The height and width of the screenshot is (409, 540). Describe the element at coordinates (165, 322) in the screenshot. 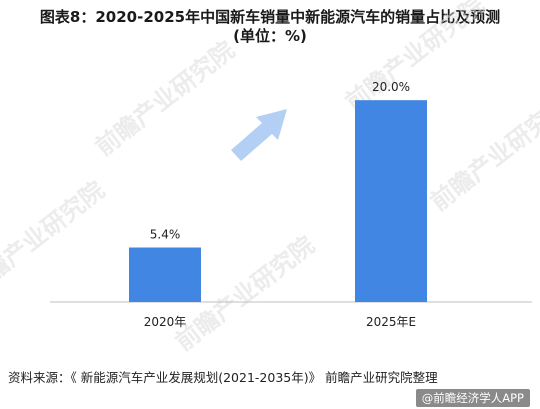

I see `x-tick-label-1: 2020年` at that location.